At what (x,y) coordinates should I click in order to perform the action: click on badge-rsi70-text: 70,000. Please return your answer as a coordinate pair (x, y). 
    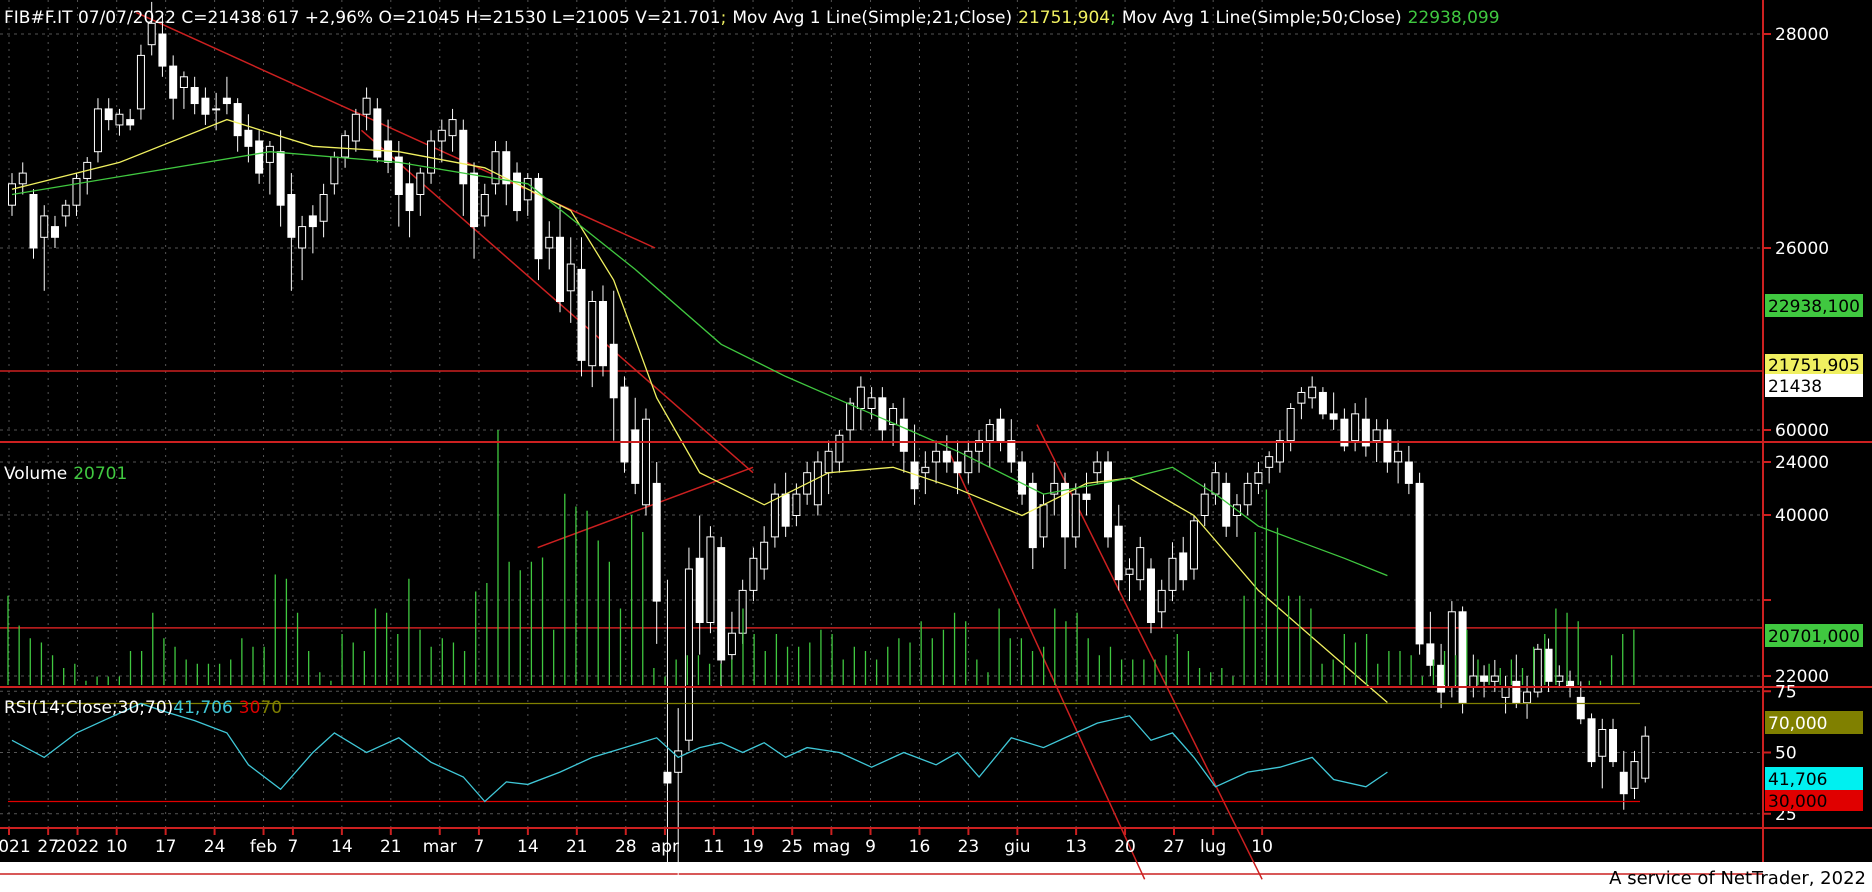
    Looking at the image, I should click on (1797, 724).